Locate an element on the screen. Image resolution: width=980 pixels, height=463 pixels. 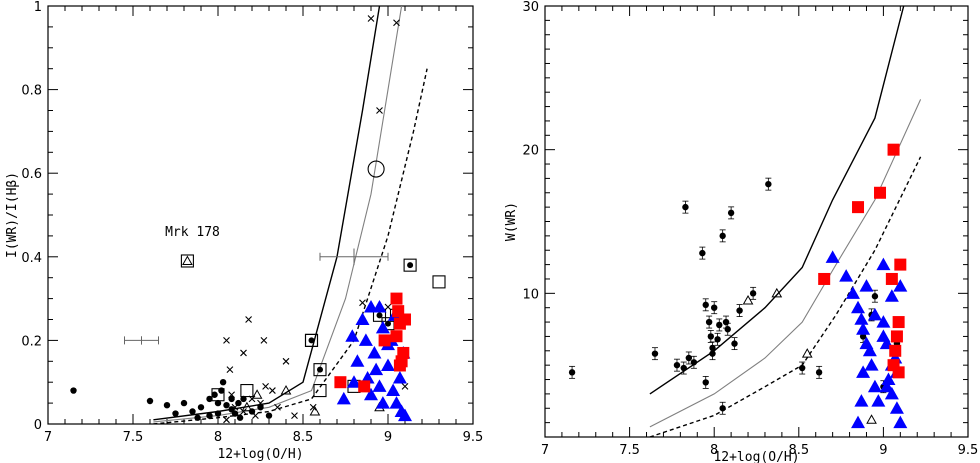
y-axis-label: W(WR) is located at coordinates (511, 221).